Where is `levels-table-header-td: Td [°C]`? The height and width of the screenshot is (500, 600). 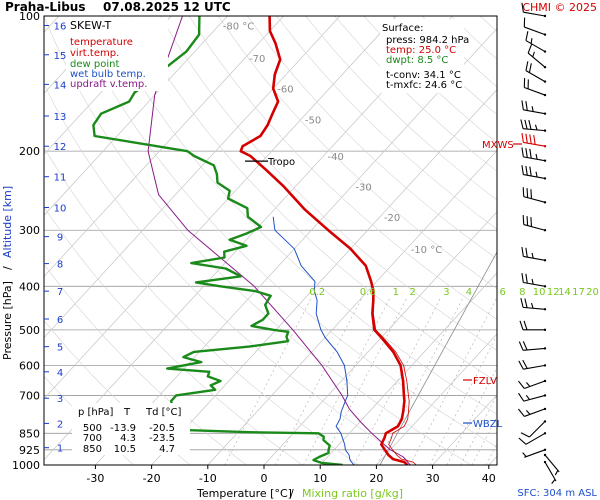 levels-table-header-td: Td [°C] is located at coordinates (163, 412).